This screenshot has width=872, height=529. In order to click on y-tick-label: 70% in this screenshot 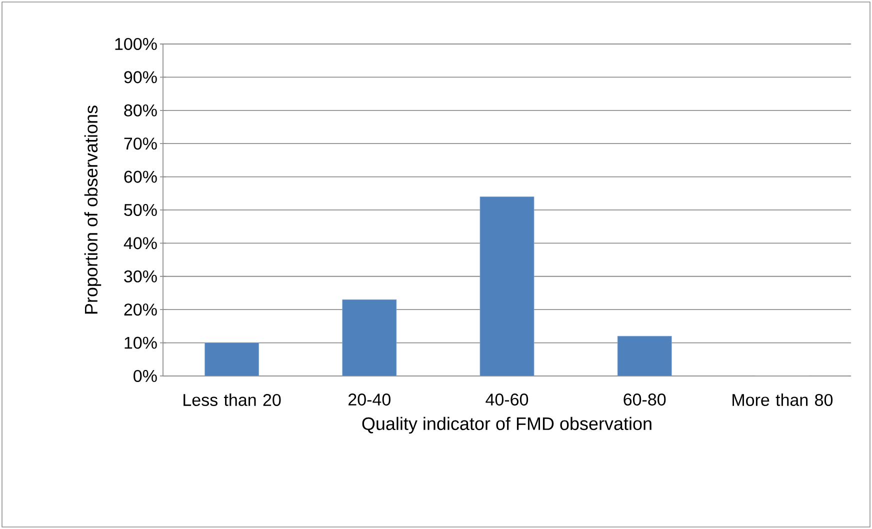, I will do `click(140, 144)`.